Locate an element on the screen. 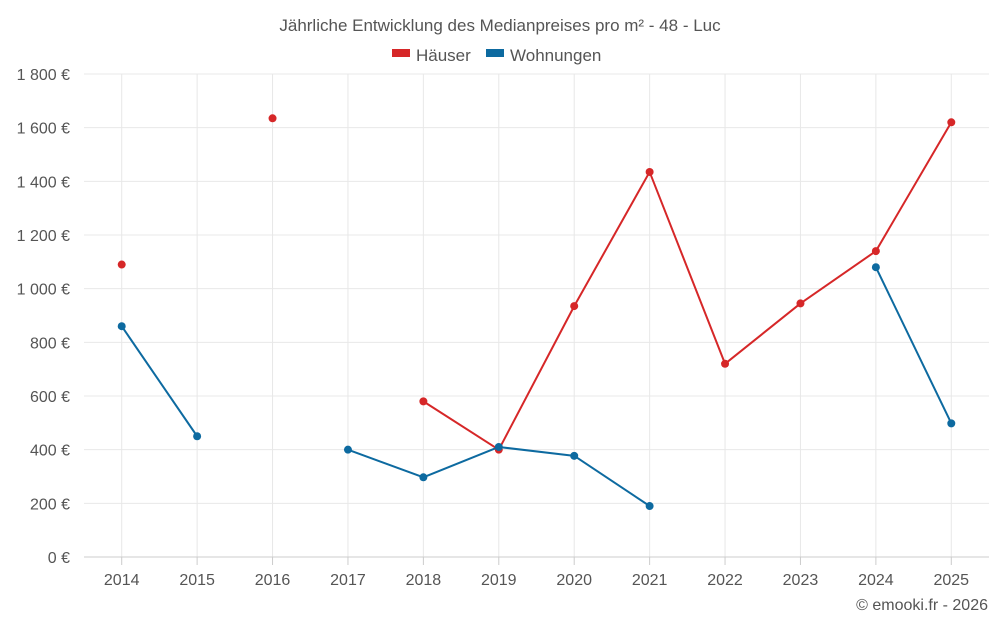 Image resolution: width=1000 pixels, height=625 pixels. x-tick-label: 2014 is located at coordinates (122, 580).